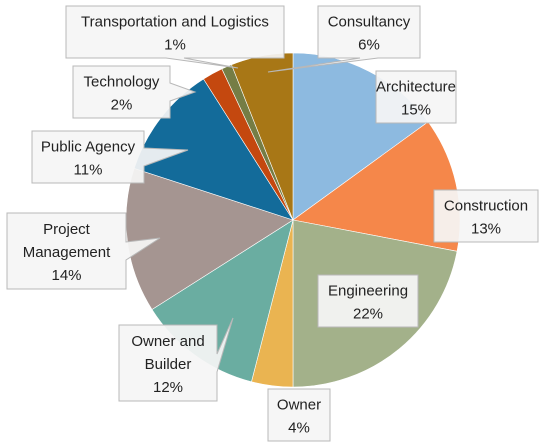 The width and height of the screenshot is (550, 446). Describe the element at coordinates (486, 206) in the screenshot. I see `slice-category-label: Construction` at that location.